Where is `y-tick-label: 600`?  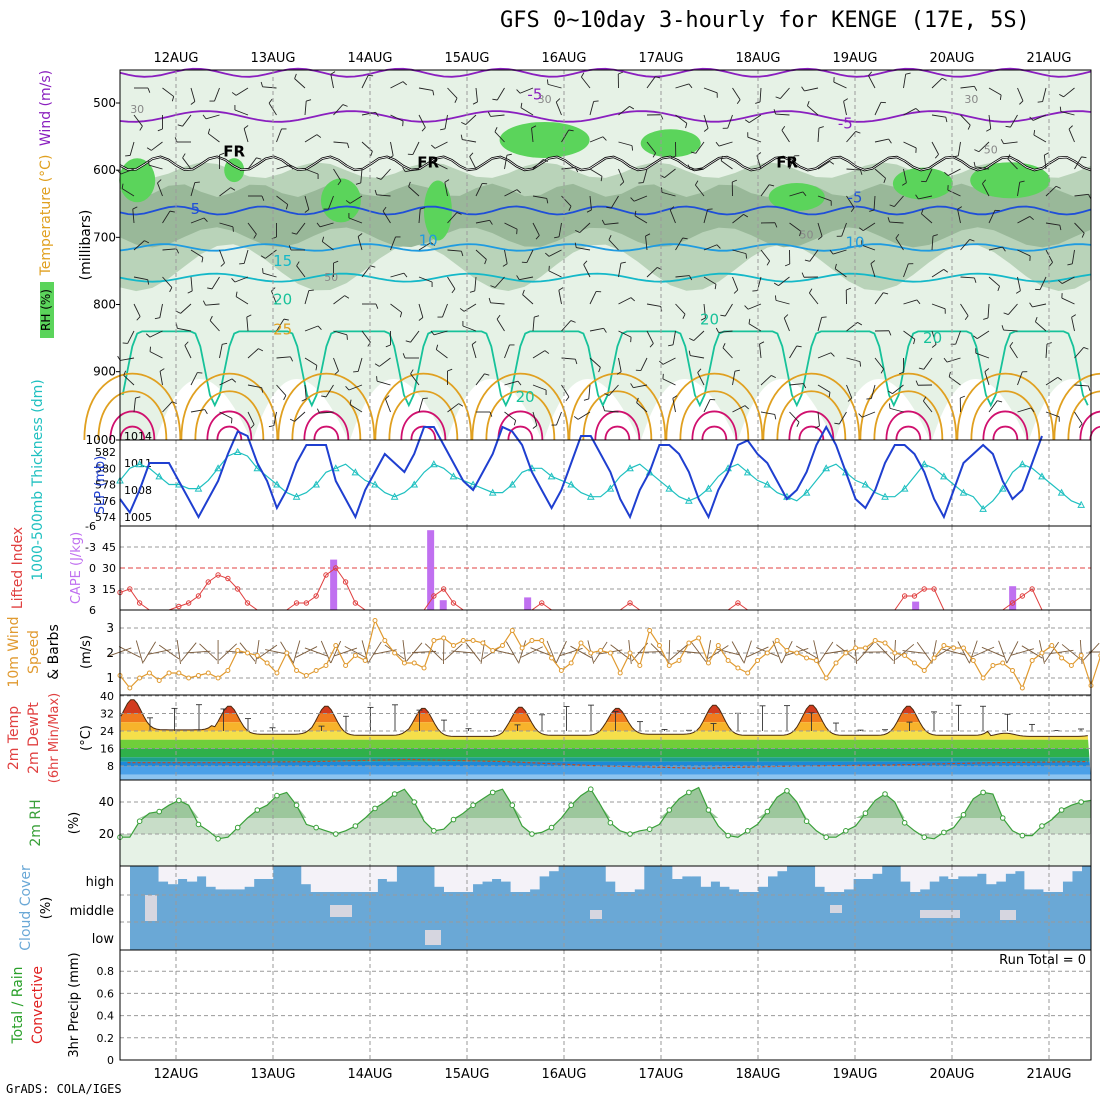
y-tick-label: 600 is located at coordinates (104, 170).